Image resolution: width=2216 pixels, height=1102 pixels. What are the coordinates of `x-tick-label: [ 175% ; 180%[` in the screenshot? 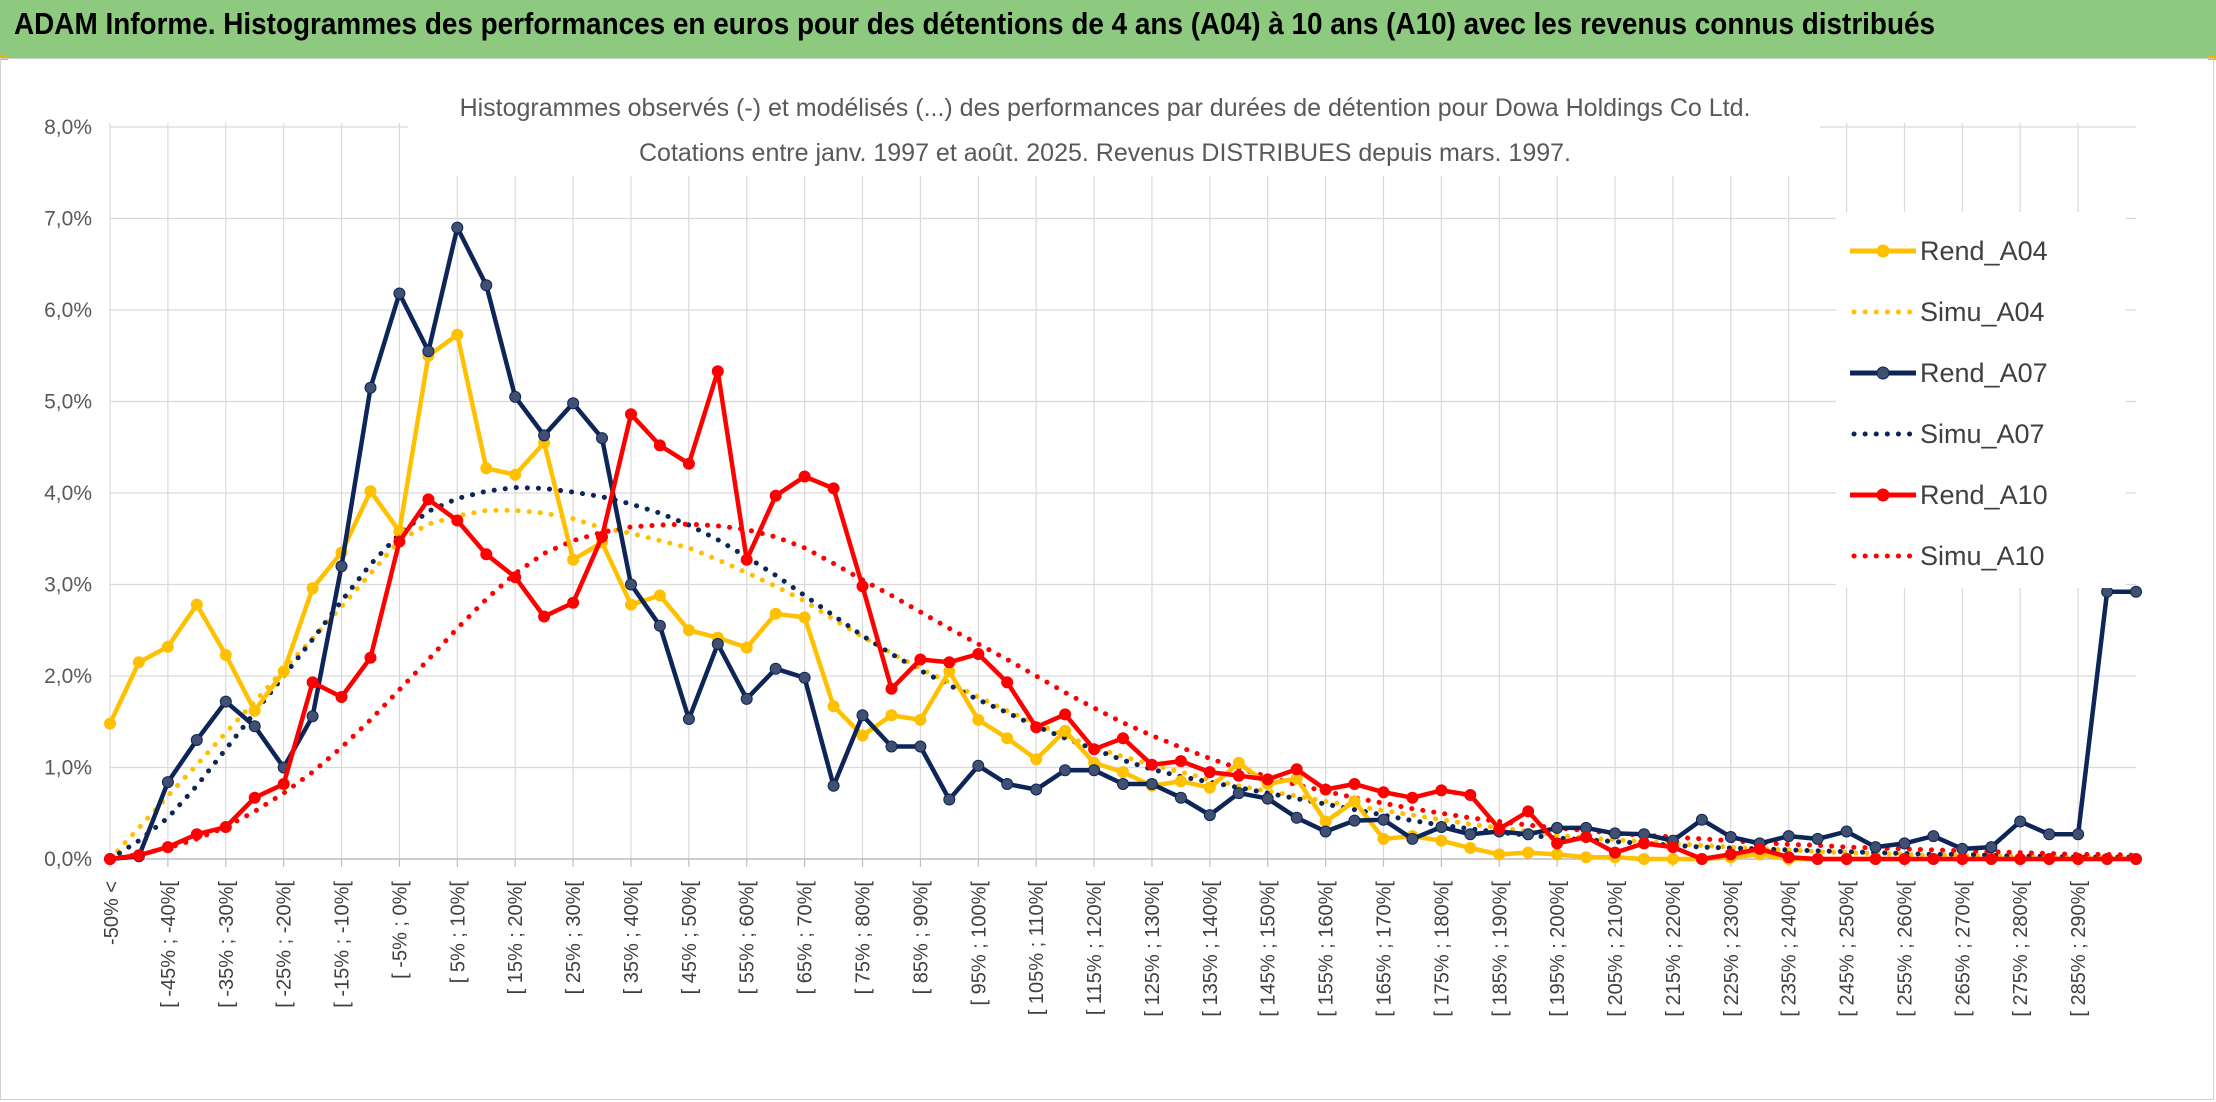 It's located at (1442, 949).